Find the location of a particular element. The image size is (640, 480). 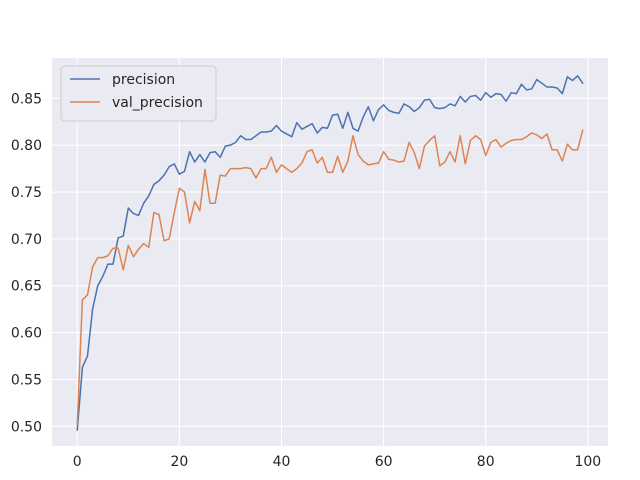

y-tick-label: 0.60 is located at coordinates (26, 334).